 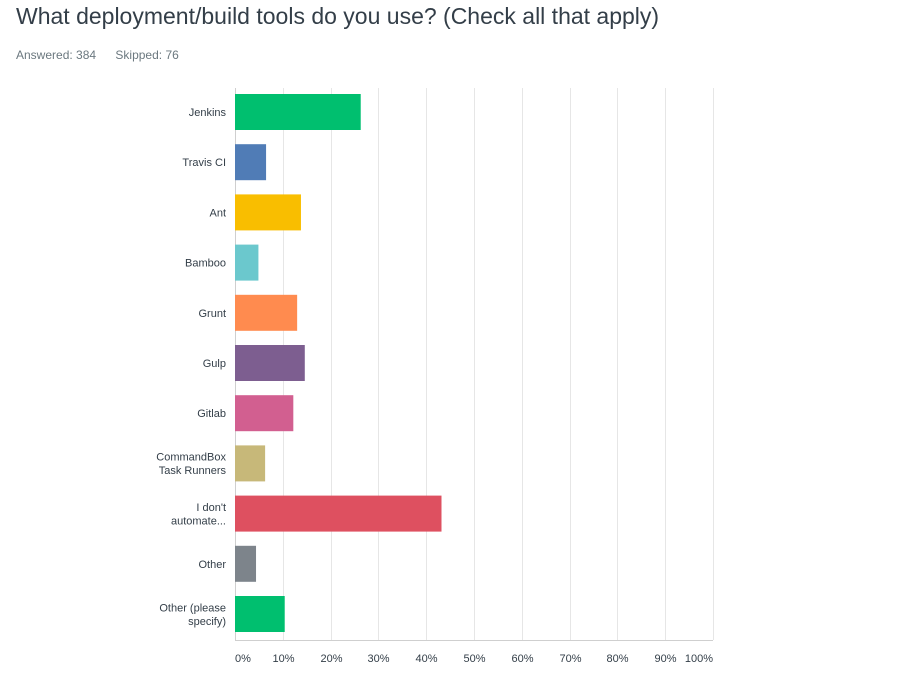 What do you see at coordinates (243, 659) in the screenshot?
I see `x-tick-label: 0%` at bounding box center [243, 659].